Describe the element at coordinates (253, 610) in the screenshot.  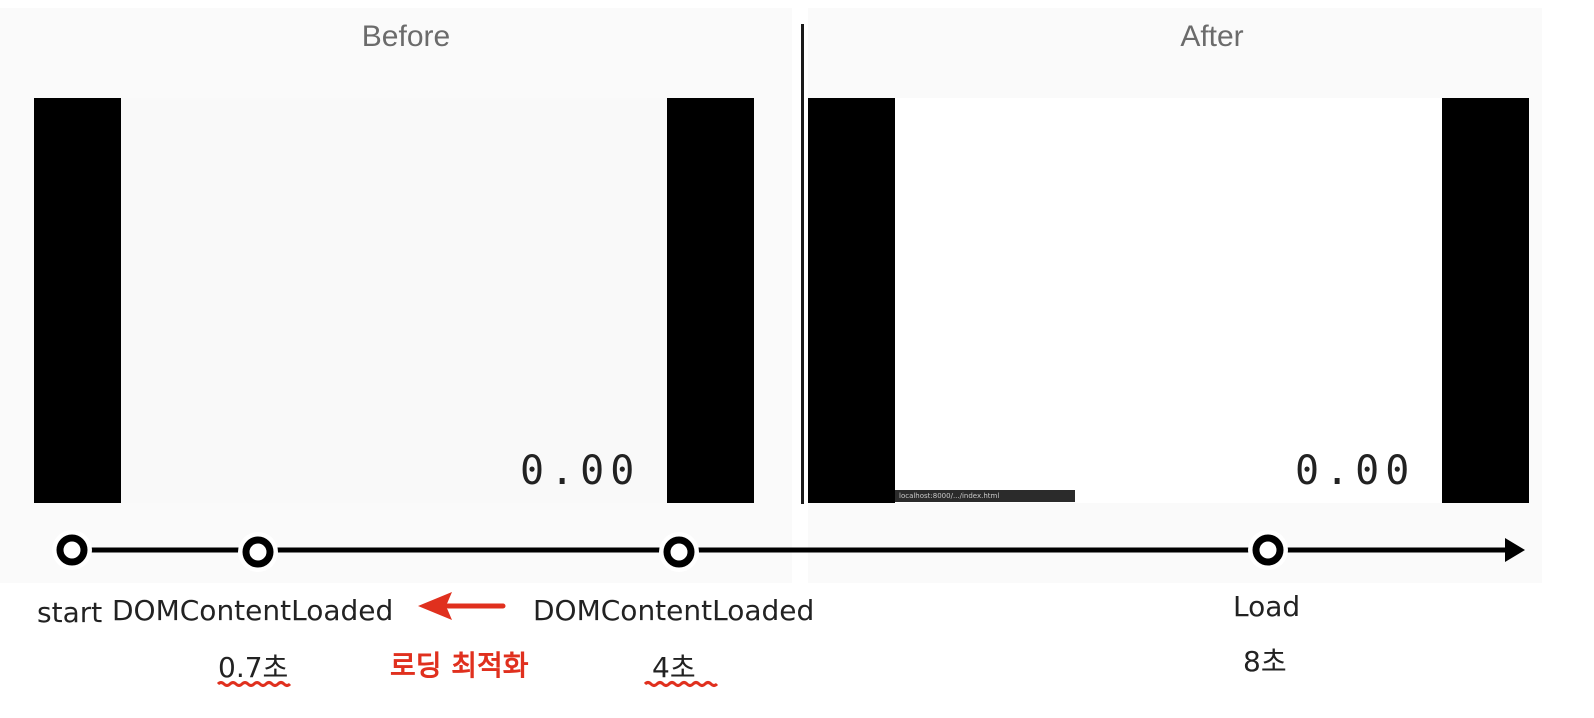
I see `label-dcl-after: DOMContentLoaded` at that location.